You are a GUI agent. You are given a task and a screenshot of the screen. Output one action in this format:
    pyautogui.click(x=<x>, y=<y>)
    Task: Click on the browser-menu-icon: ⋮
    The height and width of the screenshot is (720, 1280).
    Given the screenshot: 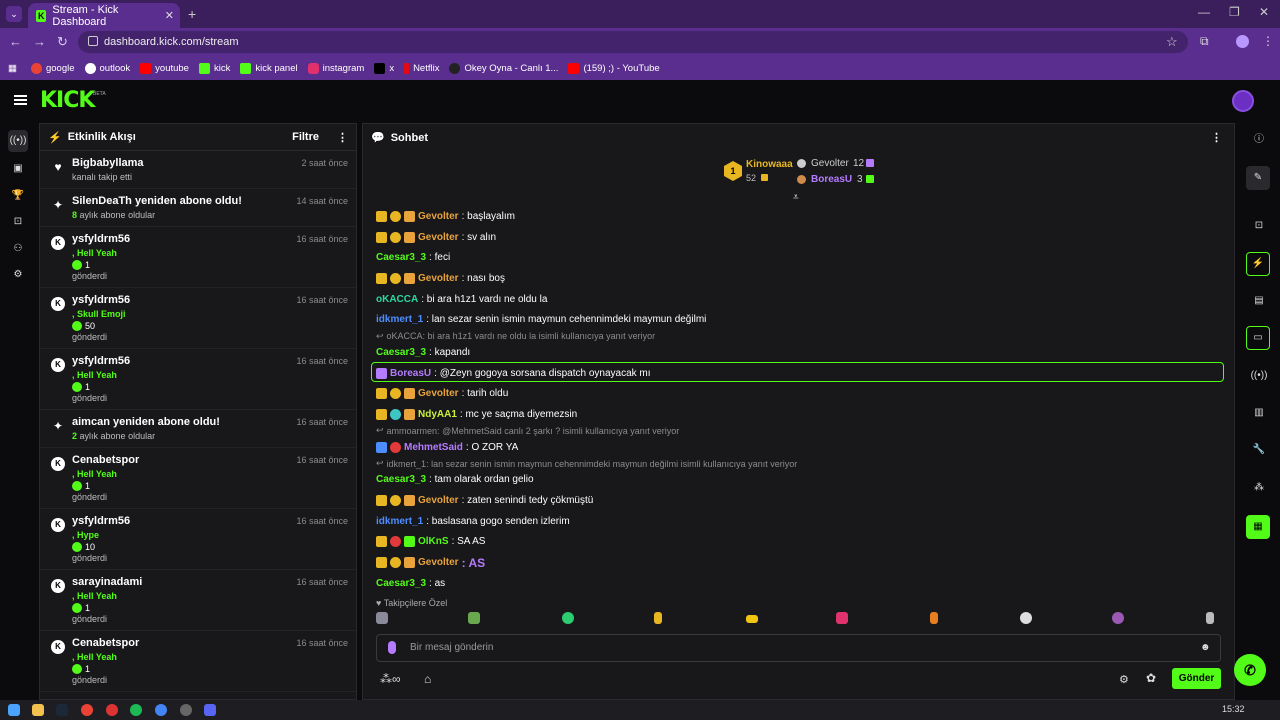 What is the action you would take?
    pyautogui.click(x=1268, y=41)
    